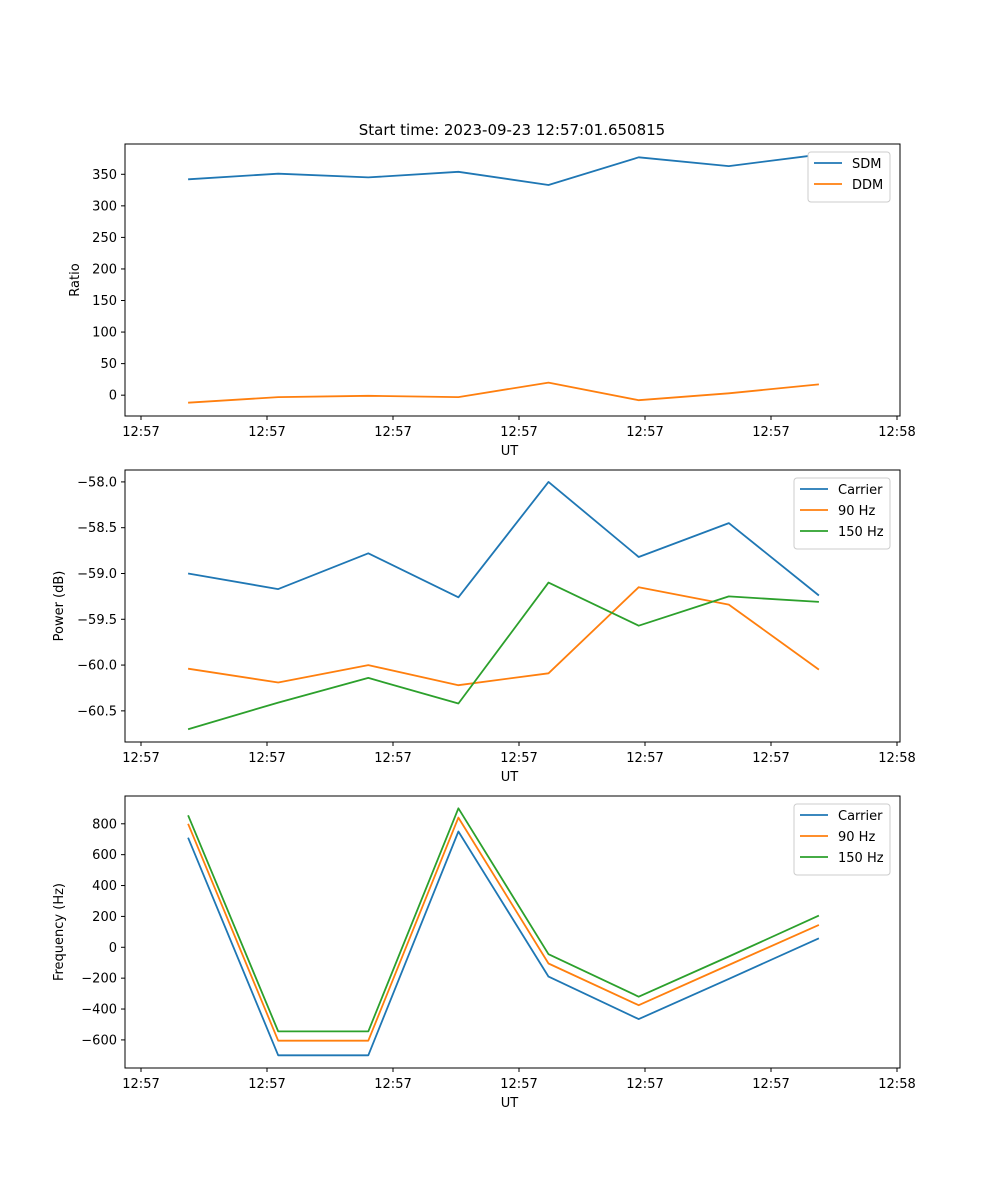  I want to click on frequency-legend-label: 90 Hz, so click(856, 837).